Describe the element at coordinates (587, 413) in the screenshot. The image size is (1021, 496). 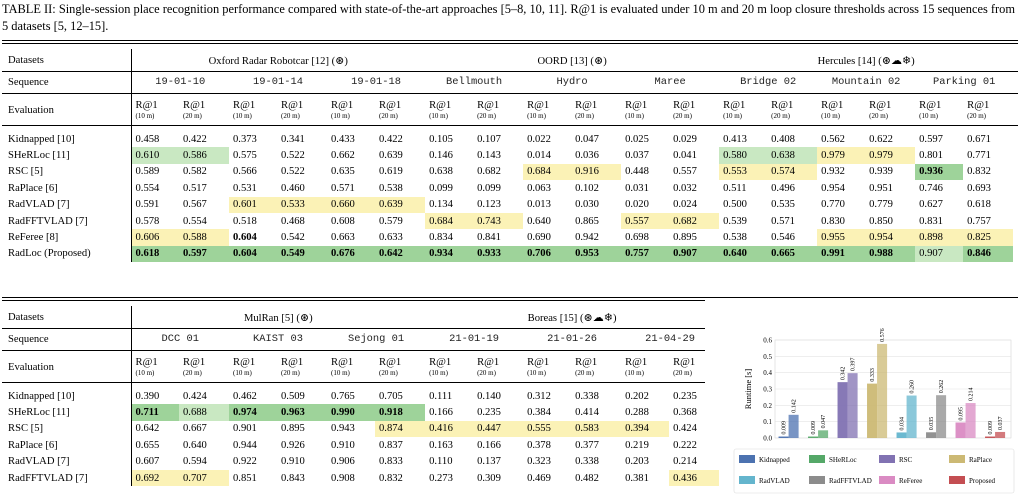
I see `result-cell: 0.414` at that location.